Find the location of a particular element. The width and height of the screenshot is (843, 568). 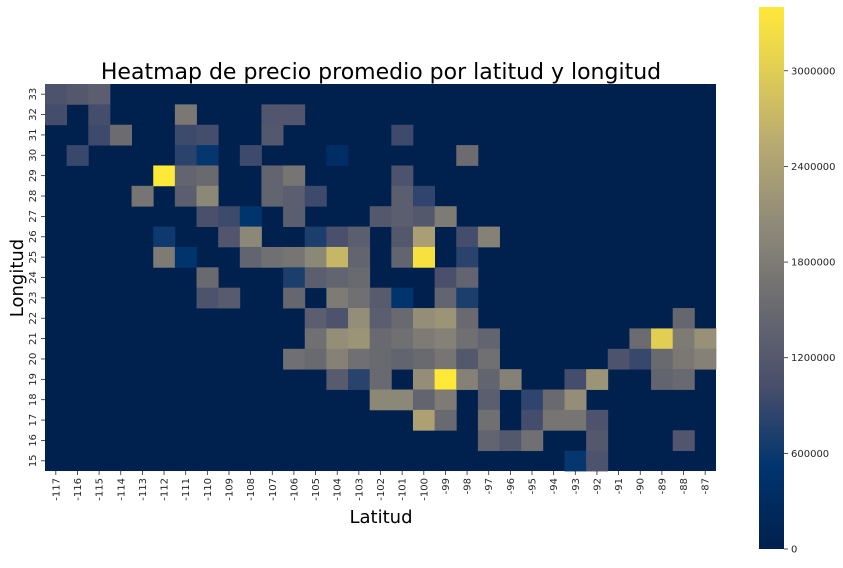

x-tick-label: -104 is located at coordinates (338, 489).